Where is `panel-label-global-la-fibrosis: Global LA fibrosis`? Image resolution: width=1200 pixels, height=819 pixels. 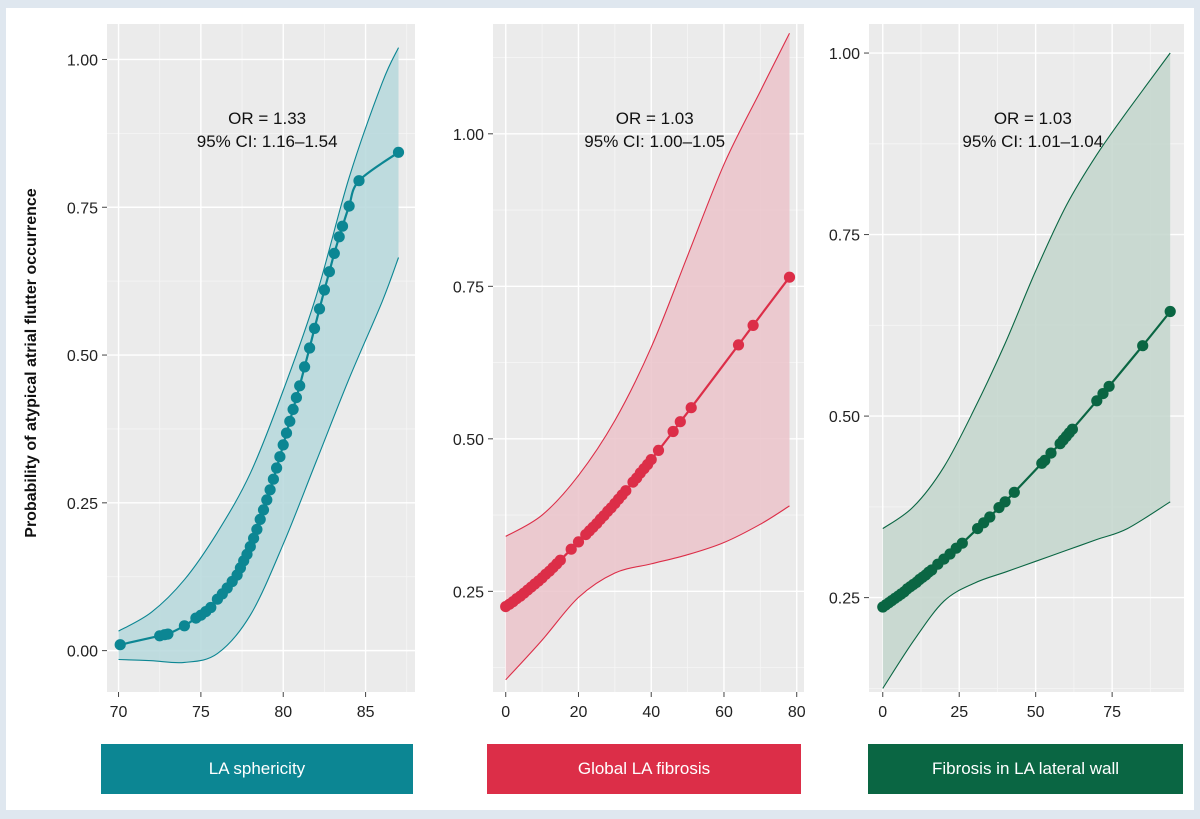 panel-label-global-la-fibrosis: Global LA fibrosis is located at coordinates (644, 769).